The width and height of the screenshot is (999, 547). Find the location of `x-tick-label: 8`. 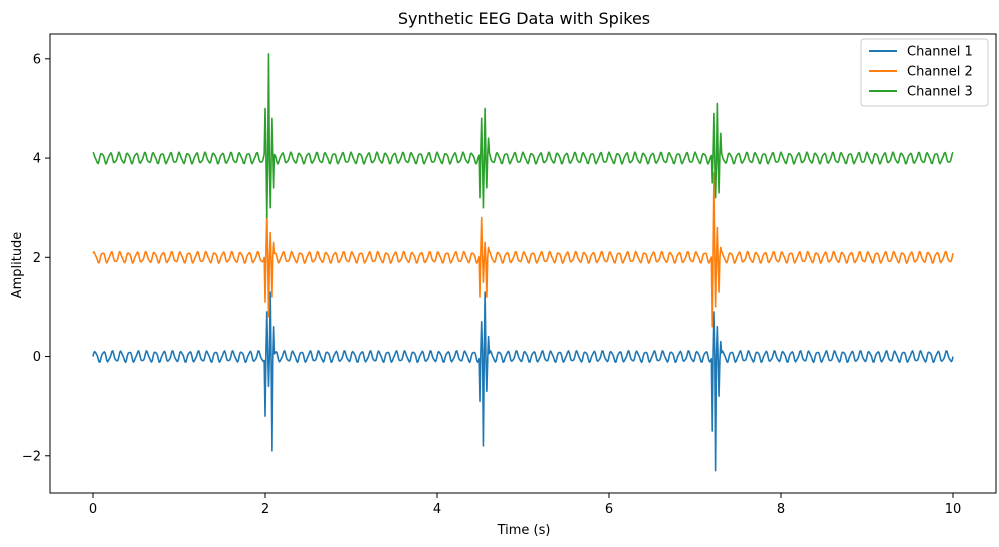

x-tick-label: 8 is located at coordinates (781, 509).